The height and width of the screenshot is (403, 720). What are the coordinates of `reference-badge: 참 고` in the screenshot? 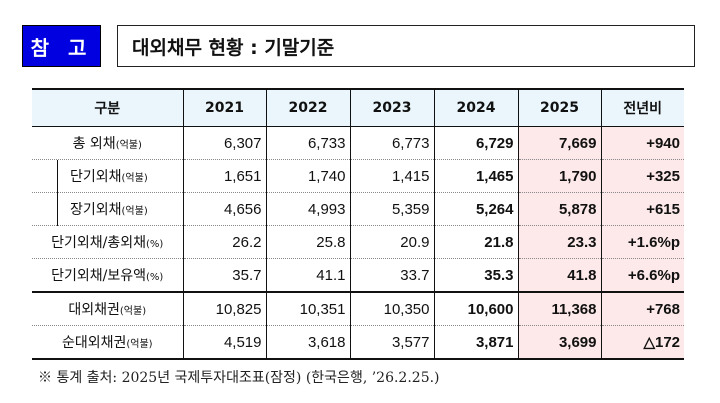 It's located at (61, 46).